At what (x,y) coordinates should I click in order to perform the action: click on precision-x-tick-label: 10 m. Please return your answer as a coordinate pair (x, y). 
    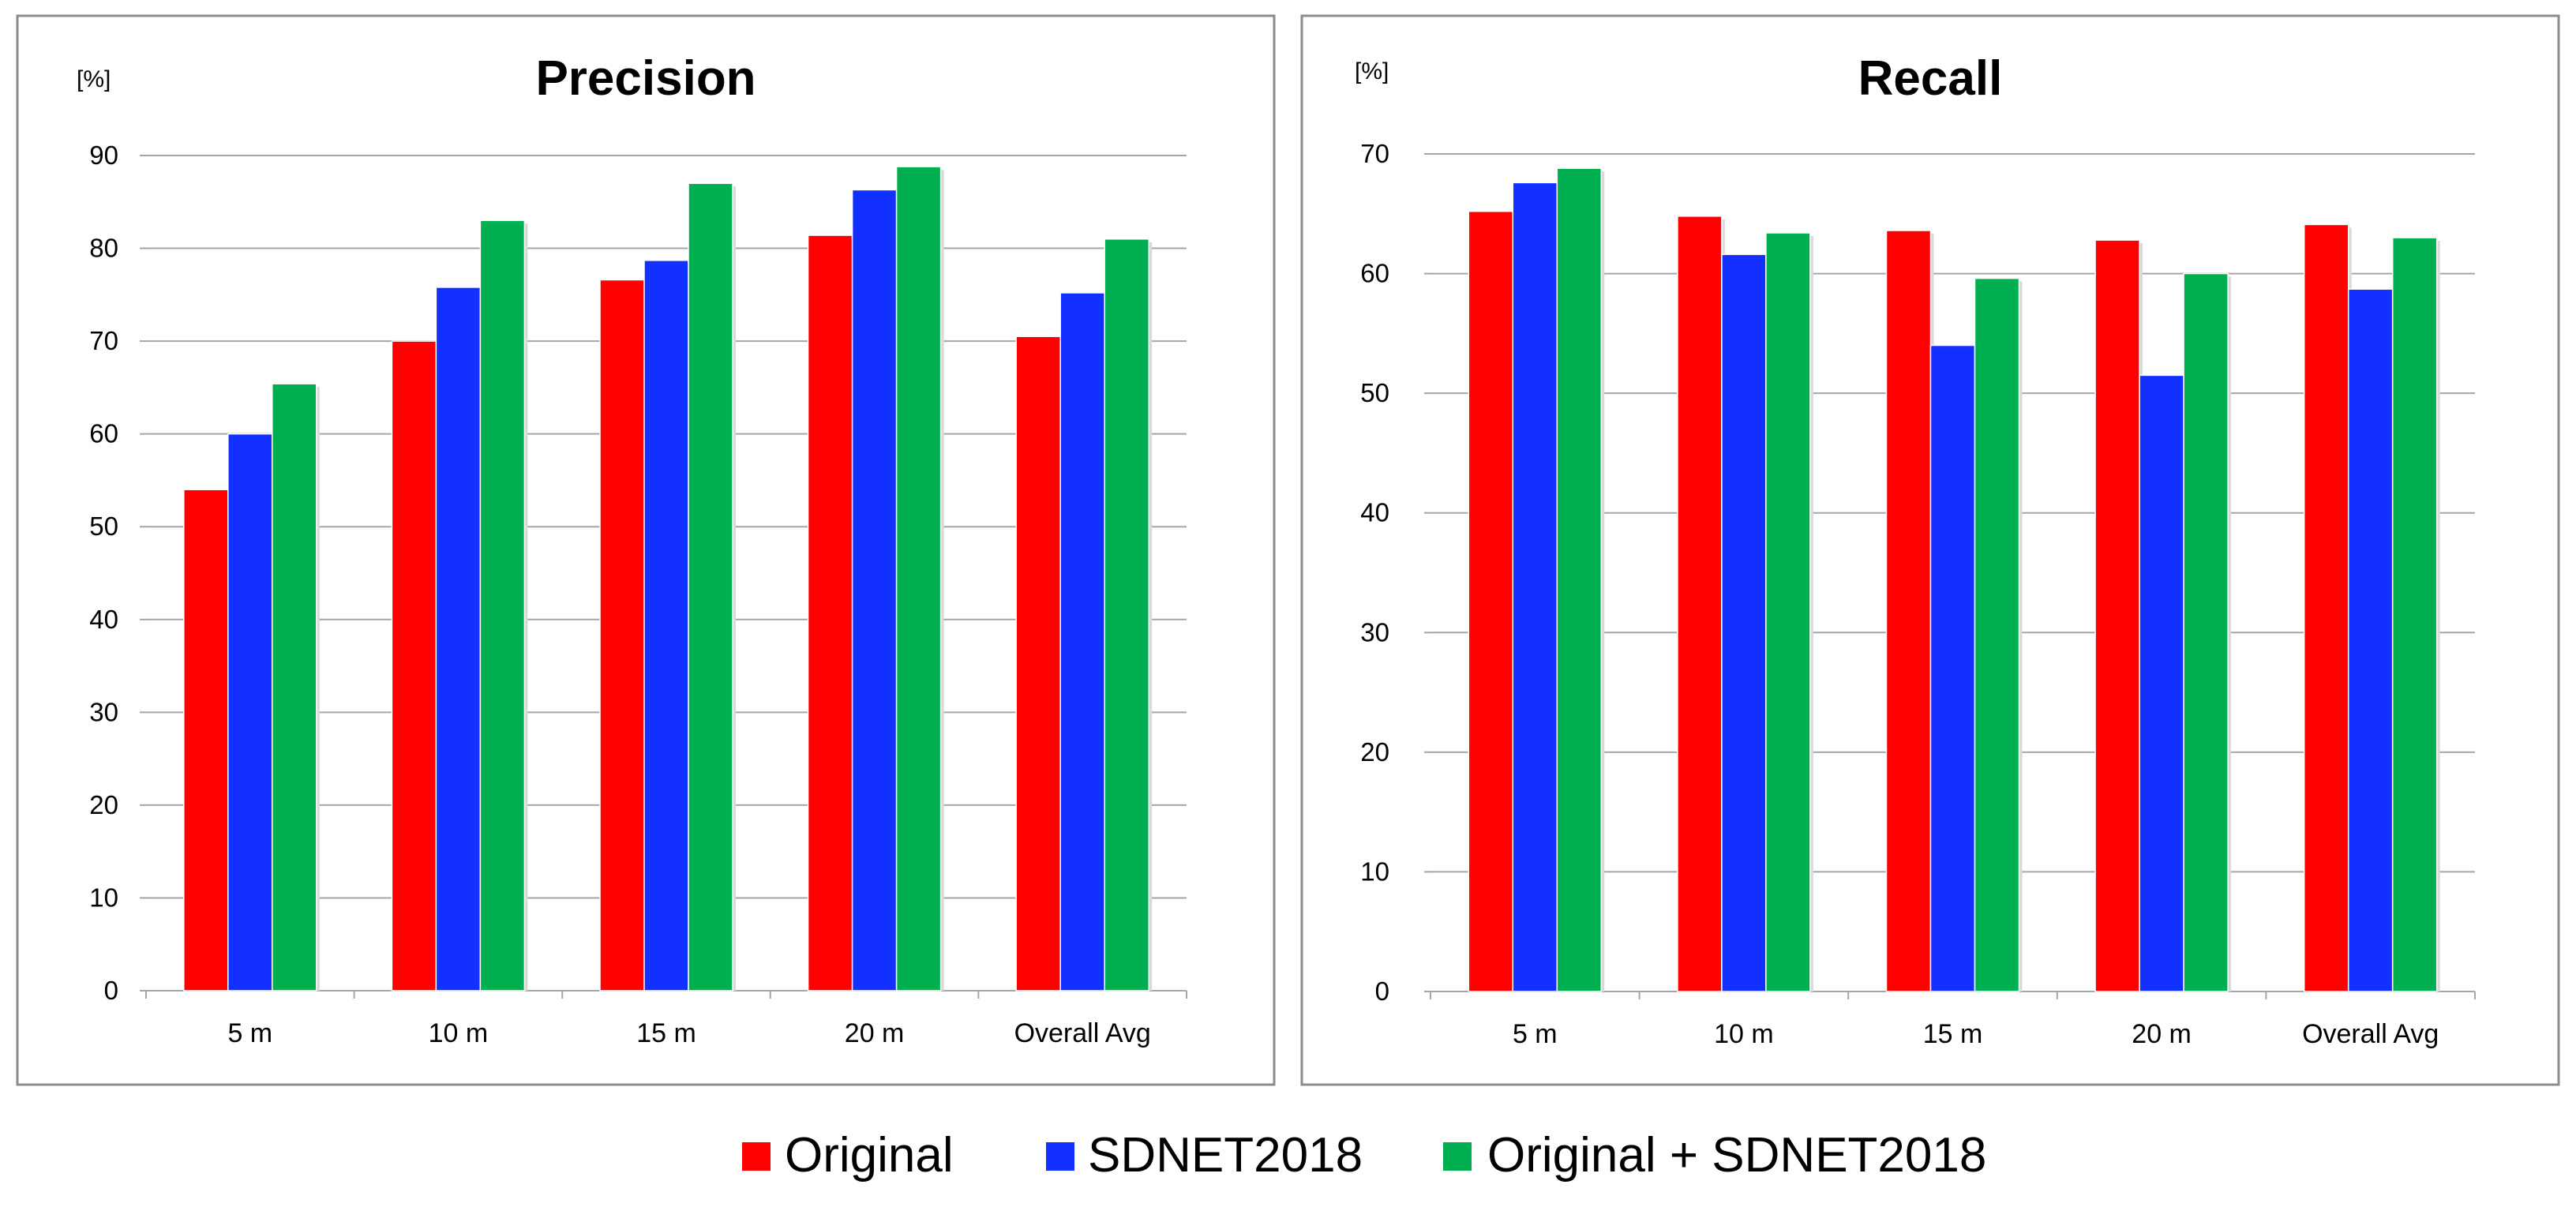
    Looking at the image, I should click on (459, 1033).